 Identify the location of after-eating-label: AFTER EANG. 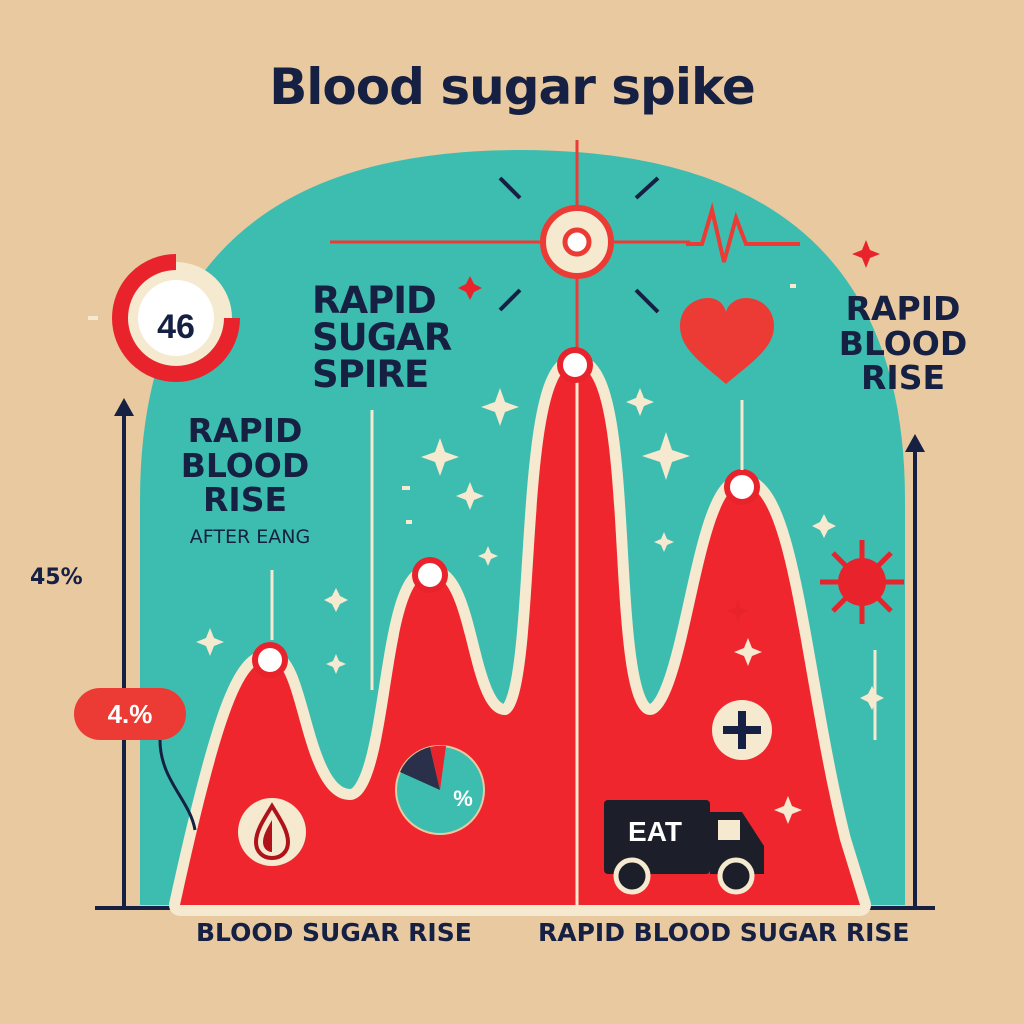
(250, 537).